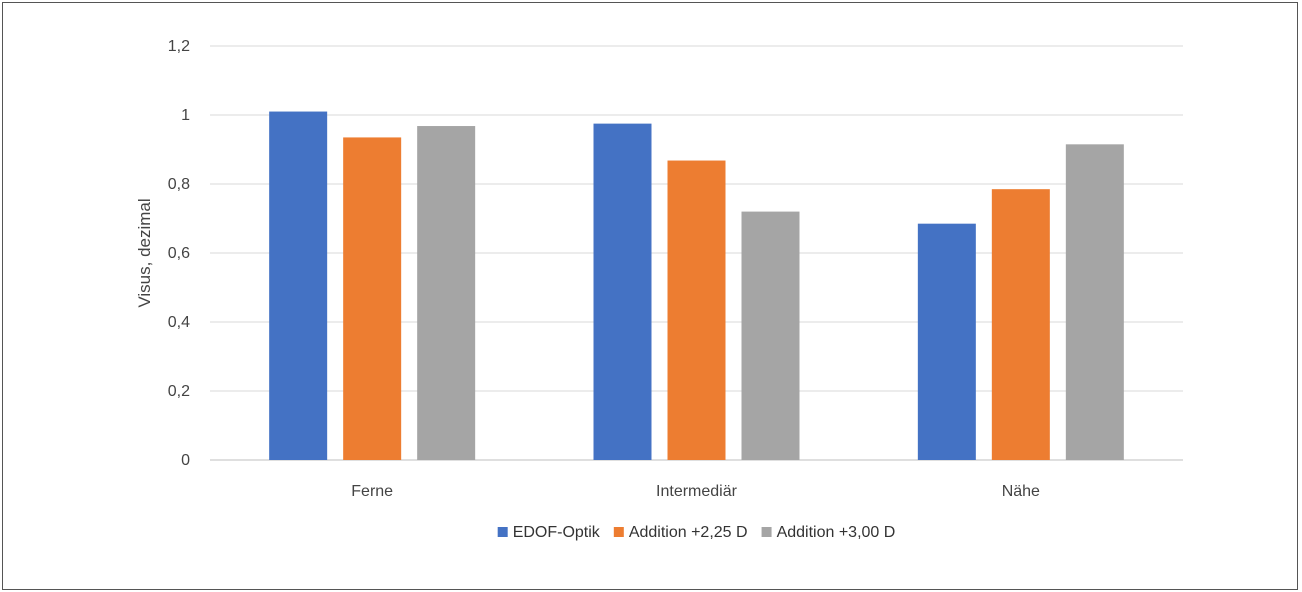  I want to click on x-tick-label: Ferne, so click(372, 491).